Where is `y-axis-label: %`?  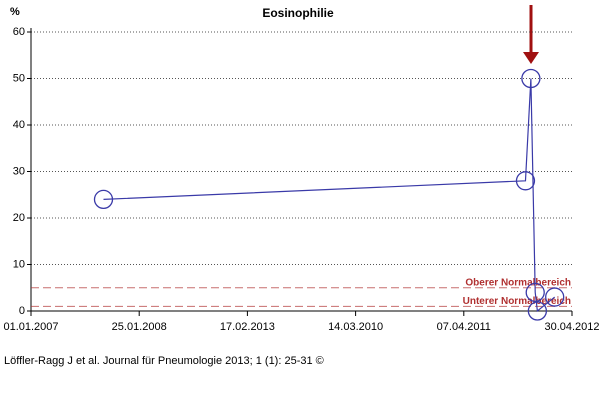
y-axis-label: % is located at coordinates (15, 12).